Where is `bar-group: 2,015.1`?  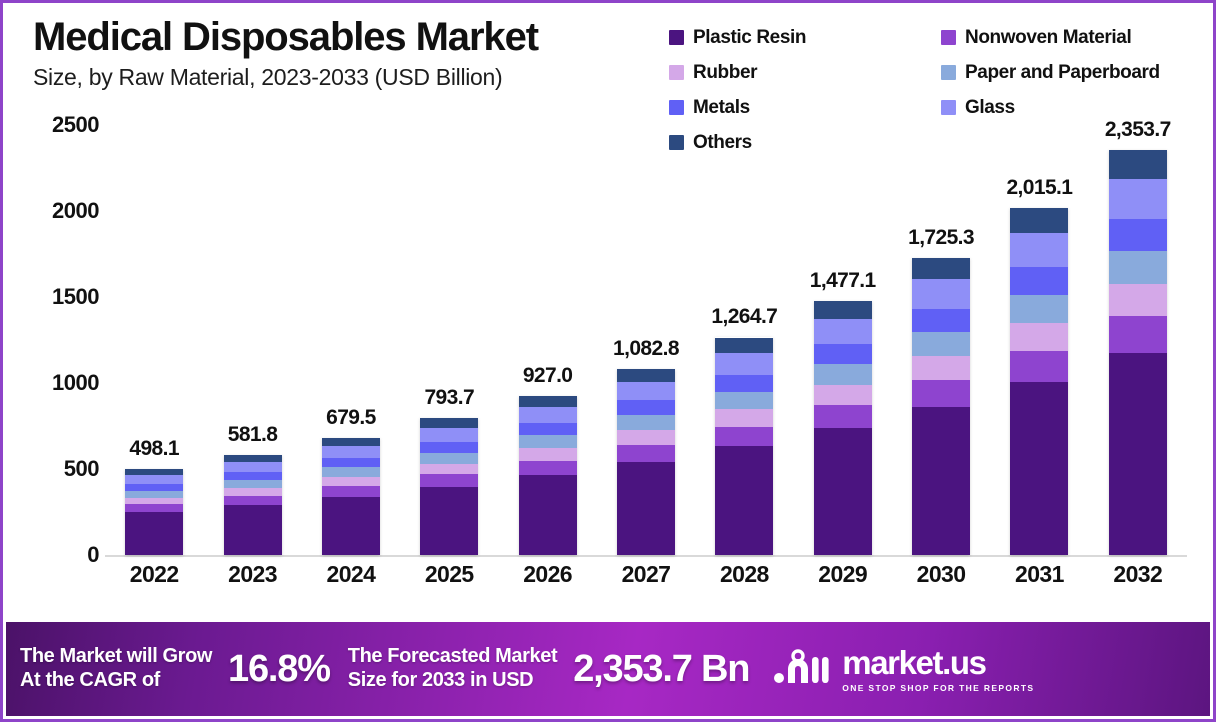
bar-group: 2,015.1 is located at coordinates (1039, 340).